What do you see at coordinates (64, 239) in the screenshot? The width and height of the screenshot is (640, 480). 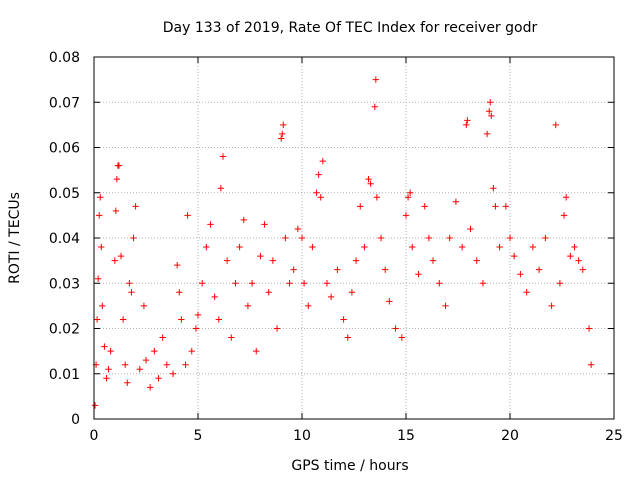 I see `y-tick-label: 0.04` at bounding box center [64, 239].